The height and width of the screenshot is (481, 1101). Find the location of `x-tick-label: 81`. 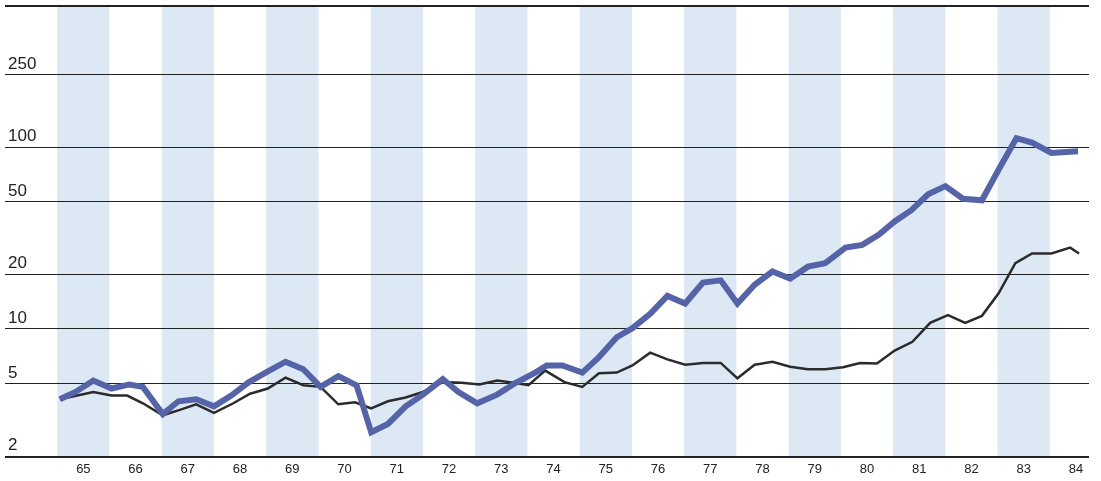

x-tick-label: 81 is located at coordinates (919, 469).